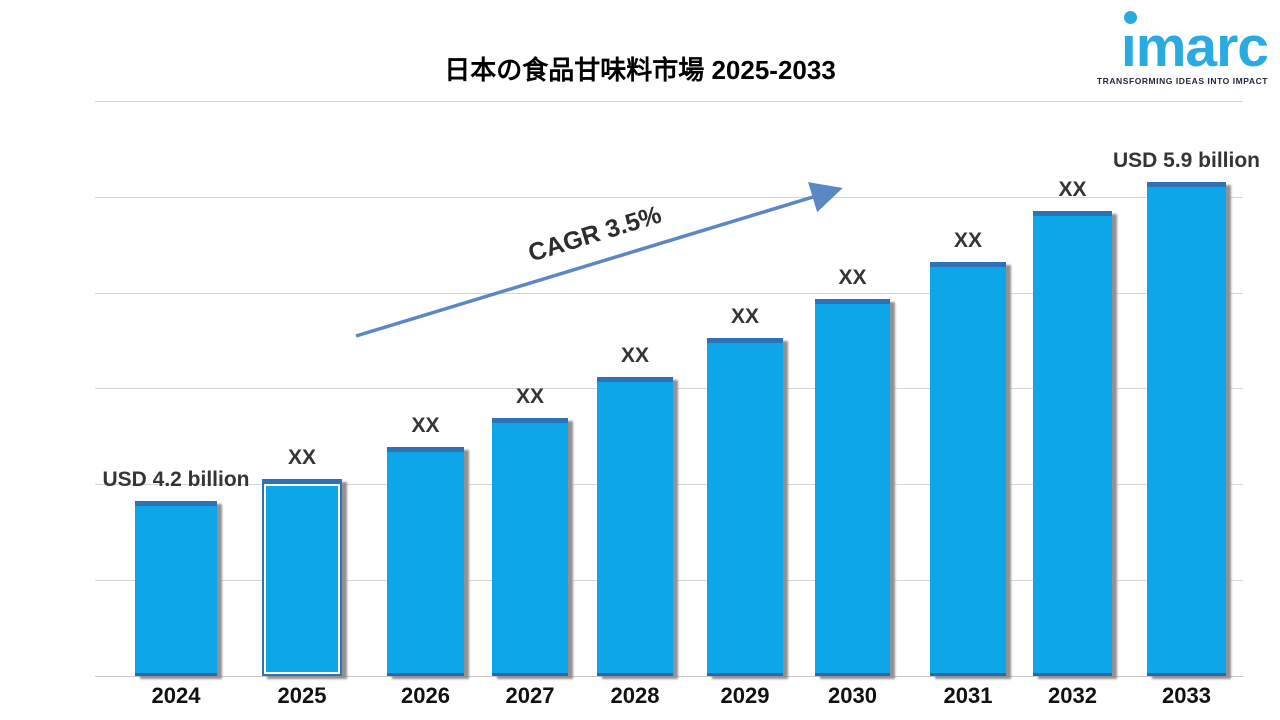 The height and width of the screenshot is (720, 1280). I want to click on logo-i-dot-icon, so click(1130, 17).